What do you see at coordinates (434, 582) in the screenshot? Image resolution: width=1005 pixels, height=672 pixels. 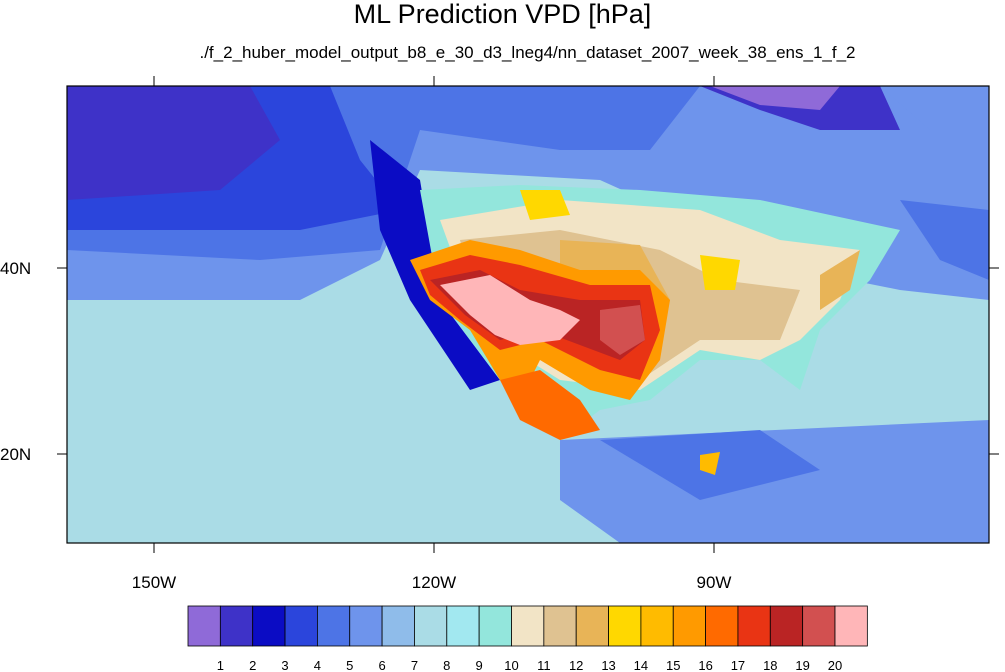 I see `lon-label-120w: 120W` at bounding box center [434, 582].